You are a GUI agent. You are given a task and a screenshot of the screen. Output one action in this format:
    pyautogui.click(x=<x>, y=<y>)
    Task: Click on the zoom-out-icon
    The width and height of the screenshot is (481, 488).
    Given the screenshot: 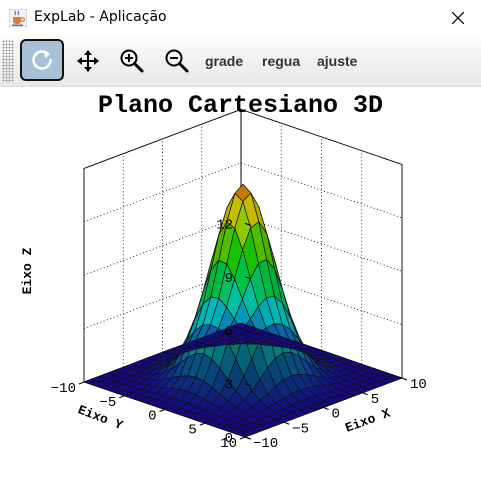 What is the action you would take?
    pyautogui.click(x=177, y=61)
    